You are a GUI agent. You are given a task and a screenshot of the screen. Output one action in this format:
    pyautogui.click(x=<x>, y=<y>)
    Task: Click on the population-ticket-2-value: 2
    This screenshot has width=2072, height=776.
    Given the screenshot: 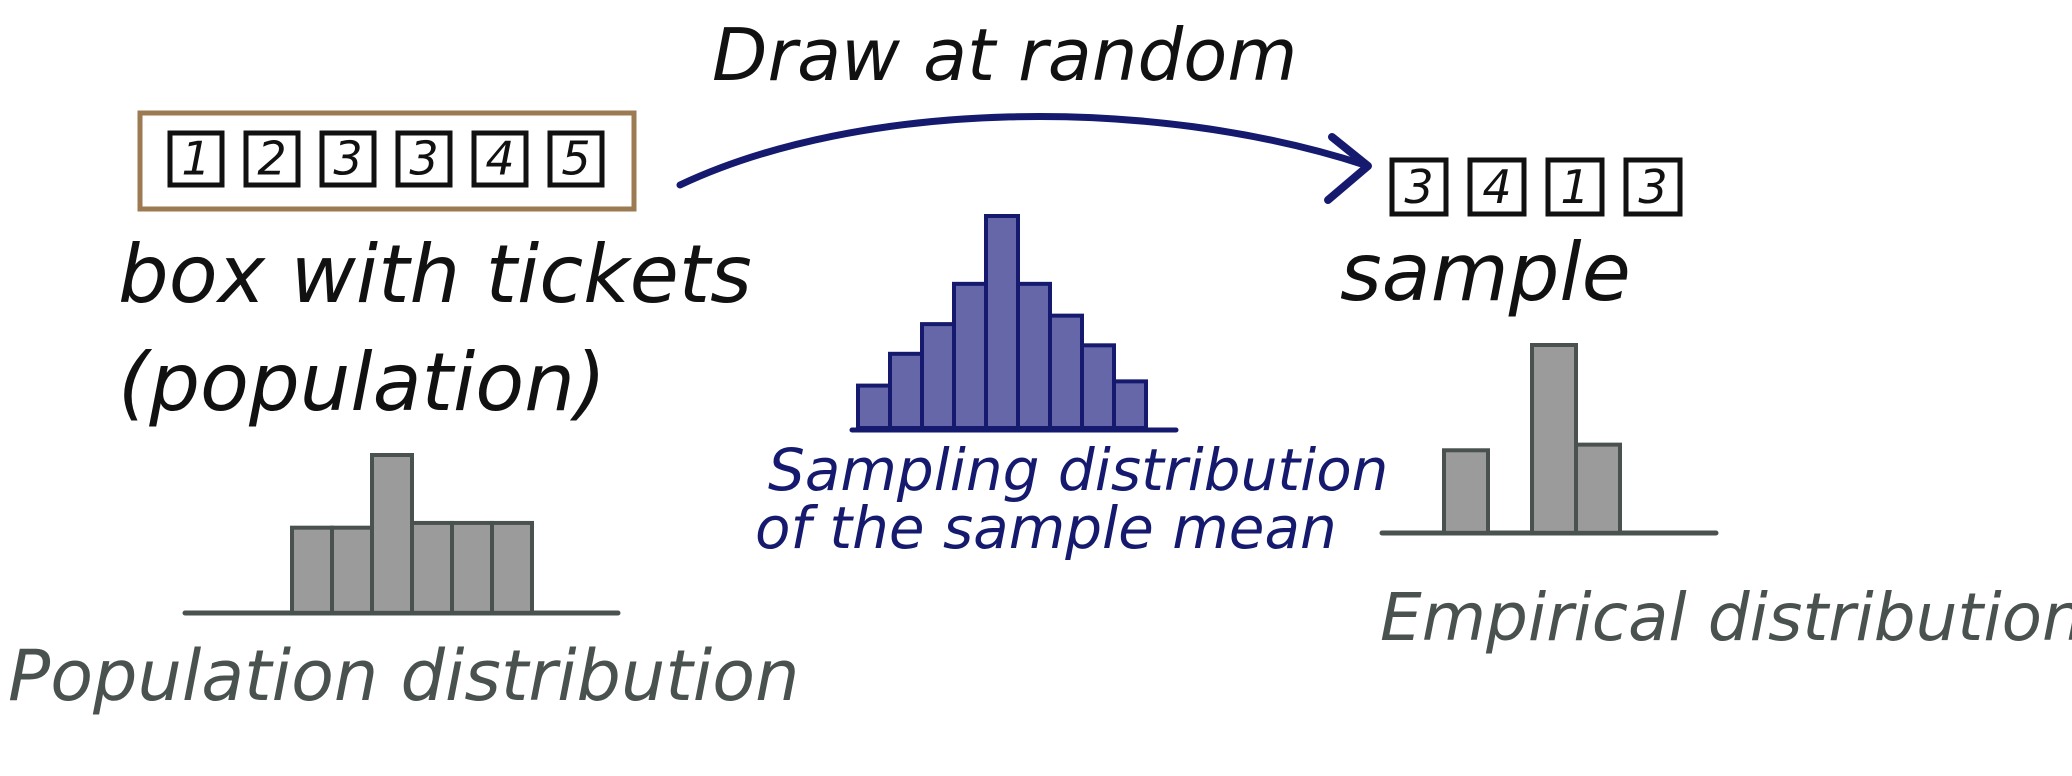 What is the action you would take?
    pyautogui.click(x=271, y=159)
    